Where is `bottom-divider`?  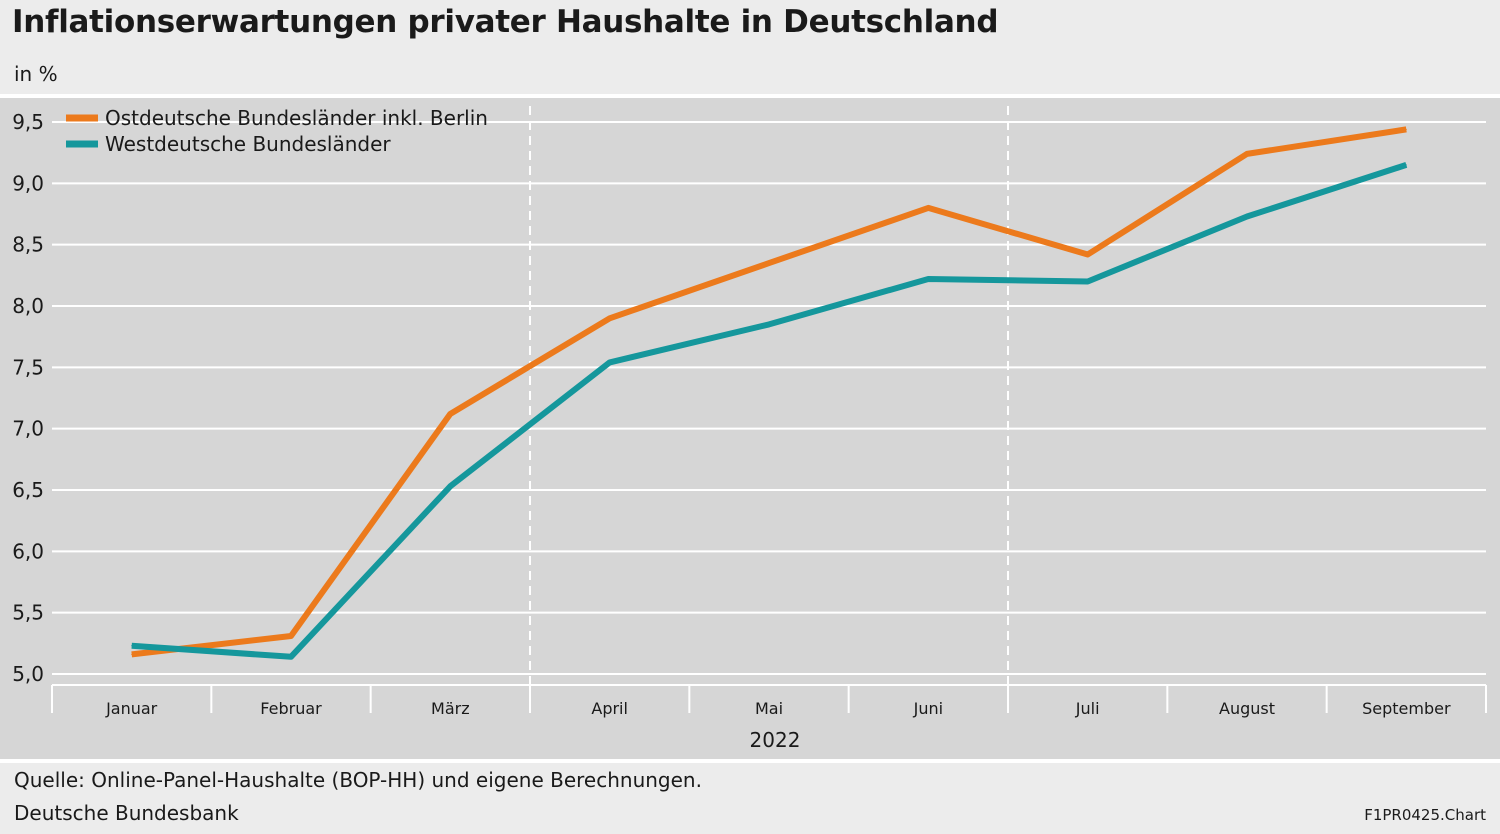 bottom-divider is located at coordinates (750, 761).